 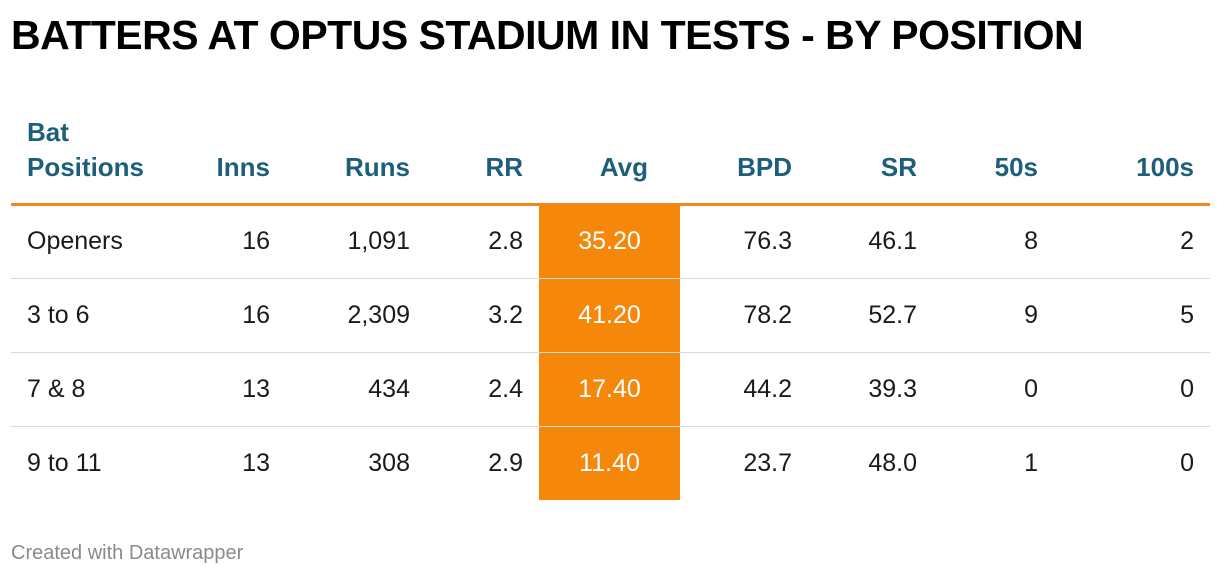 I want to click on cell-avg: 17.40, so click(x=609, y=389).